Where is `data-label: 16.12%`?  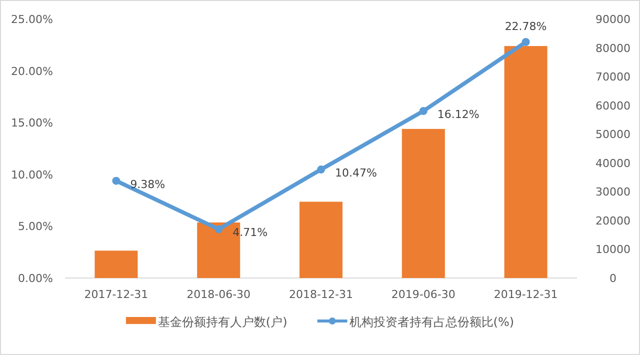
data-label: 16.12% is located at coordinates (458, 114).